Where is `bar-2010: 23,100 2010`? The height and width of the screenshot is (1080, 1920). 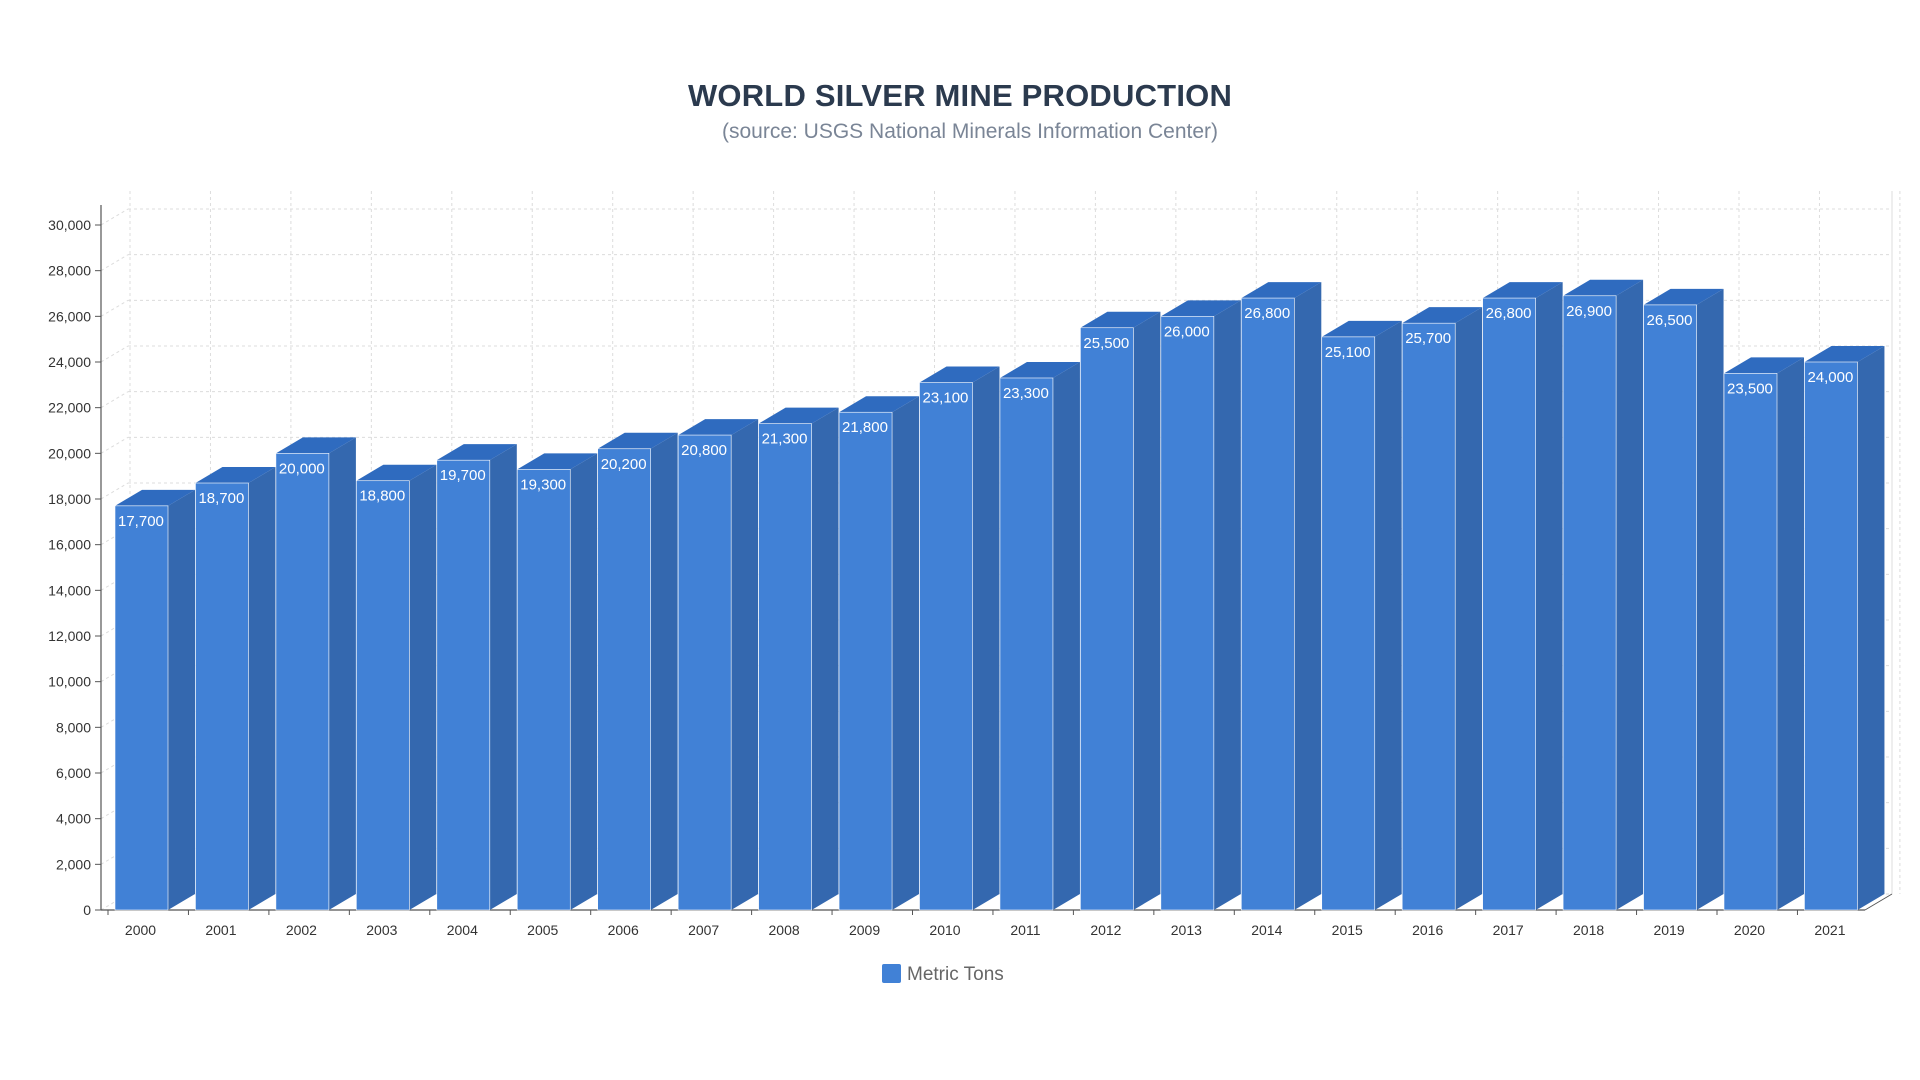
bar-2010: 23,100 2010 is located at coordinates (956, 652).